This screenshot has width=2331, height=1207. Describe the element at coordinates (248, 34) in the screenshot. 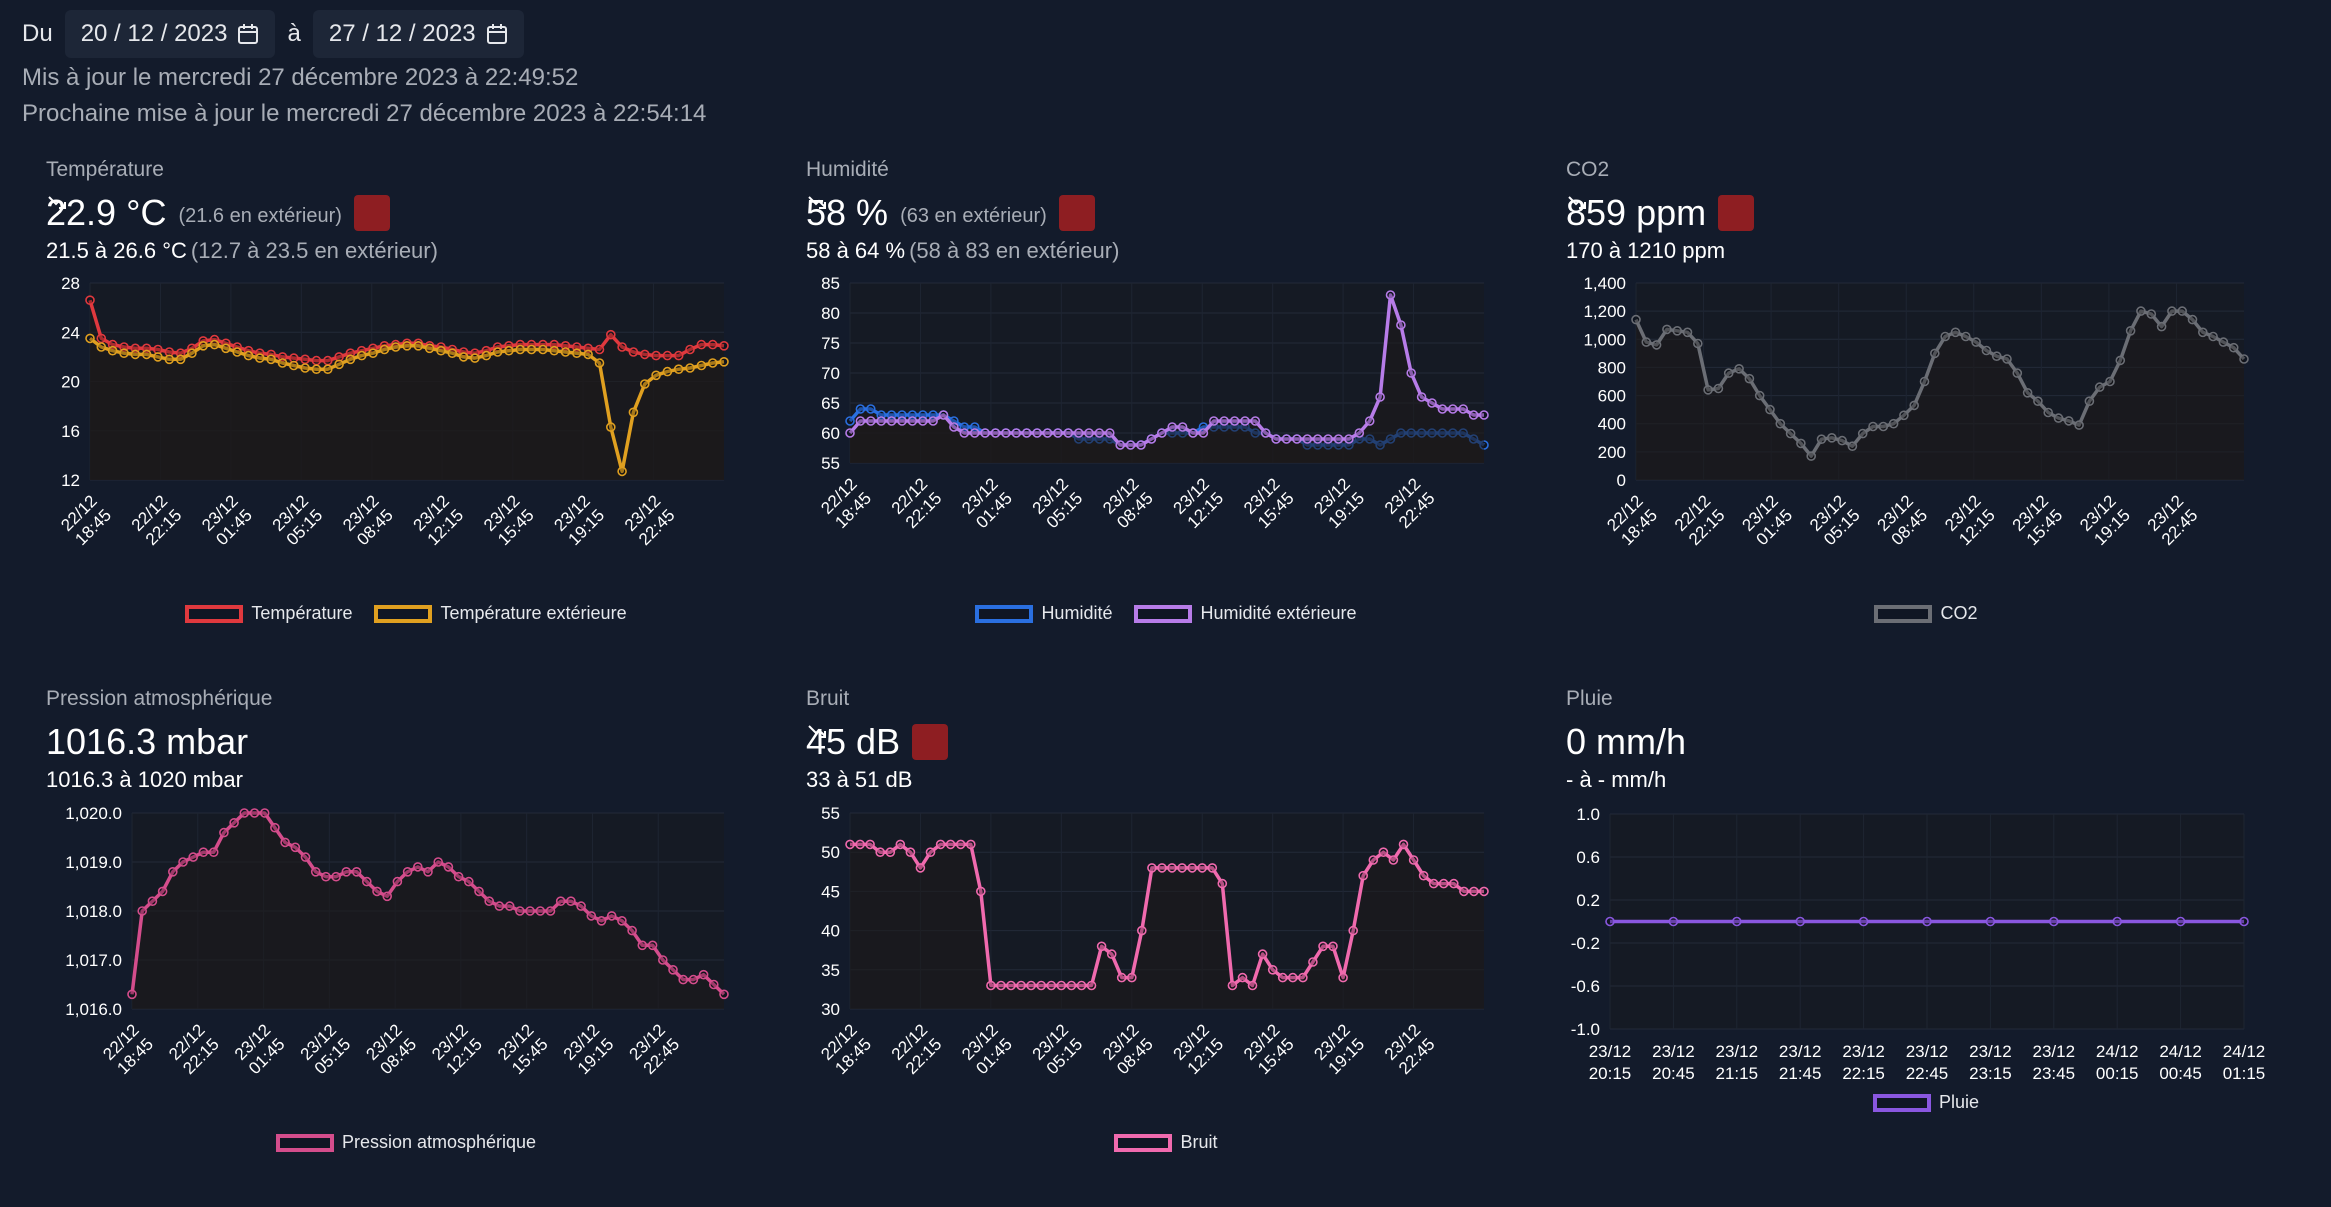

I see `calendar-icon` at that location.